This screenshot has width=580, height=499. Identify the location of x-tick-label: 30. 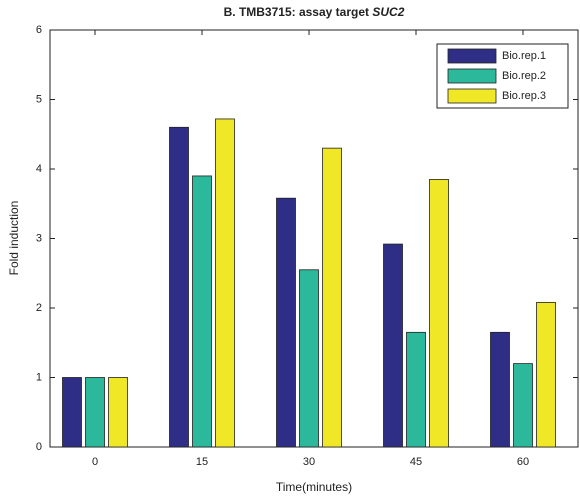
(309, 462).